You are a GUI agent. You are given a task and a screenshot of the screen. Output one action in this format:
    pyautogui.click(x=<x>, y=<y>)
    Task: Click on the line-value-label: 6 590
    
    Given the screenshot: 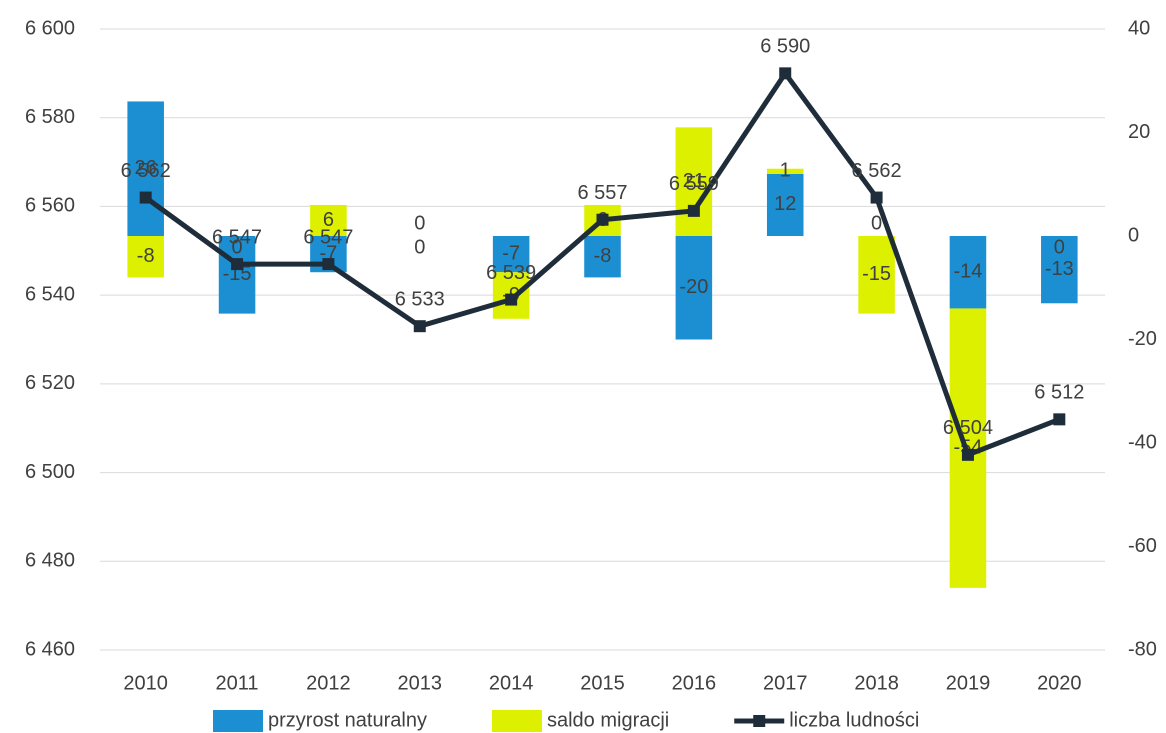 What is the action you would take?
    pyautogui.click(x=785, y=47)
    